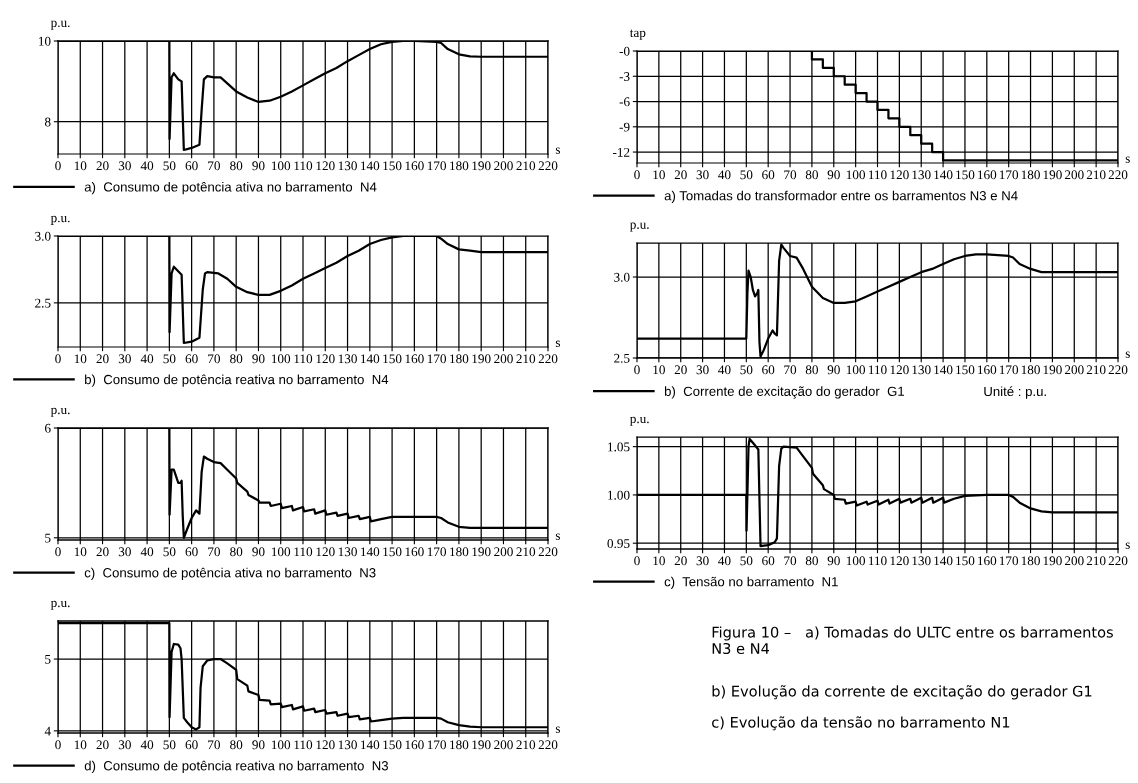  Describe the element at coordinates (637, 34) in the screenshot. I see `y-axis-title: tap` at that location.